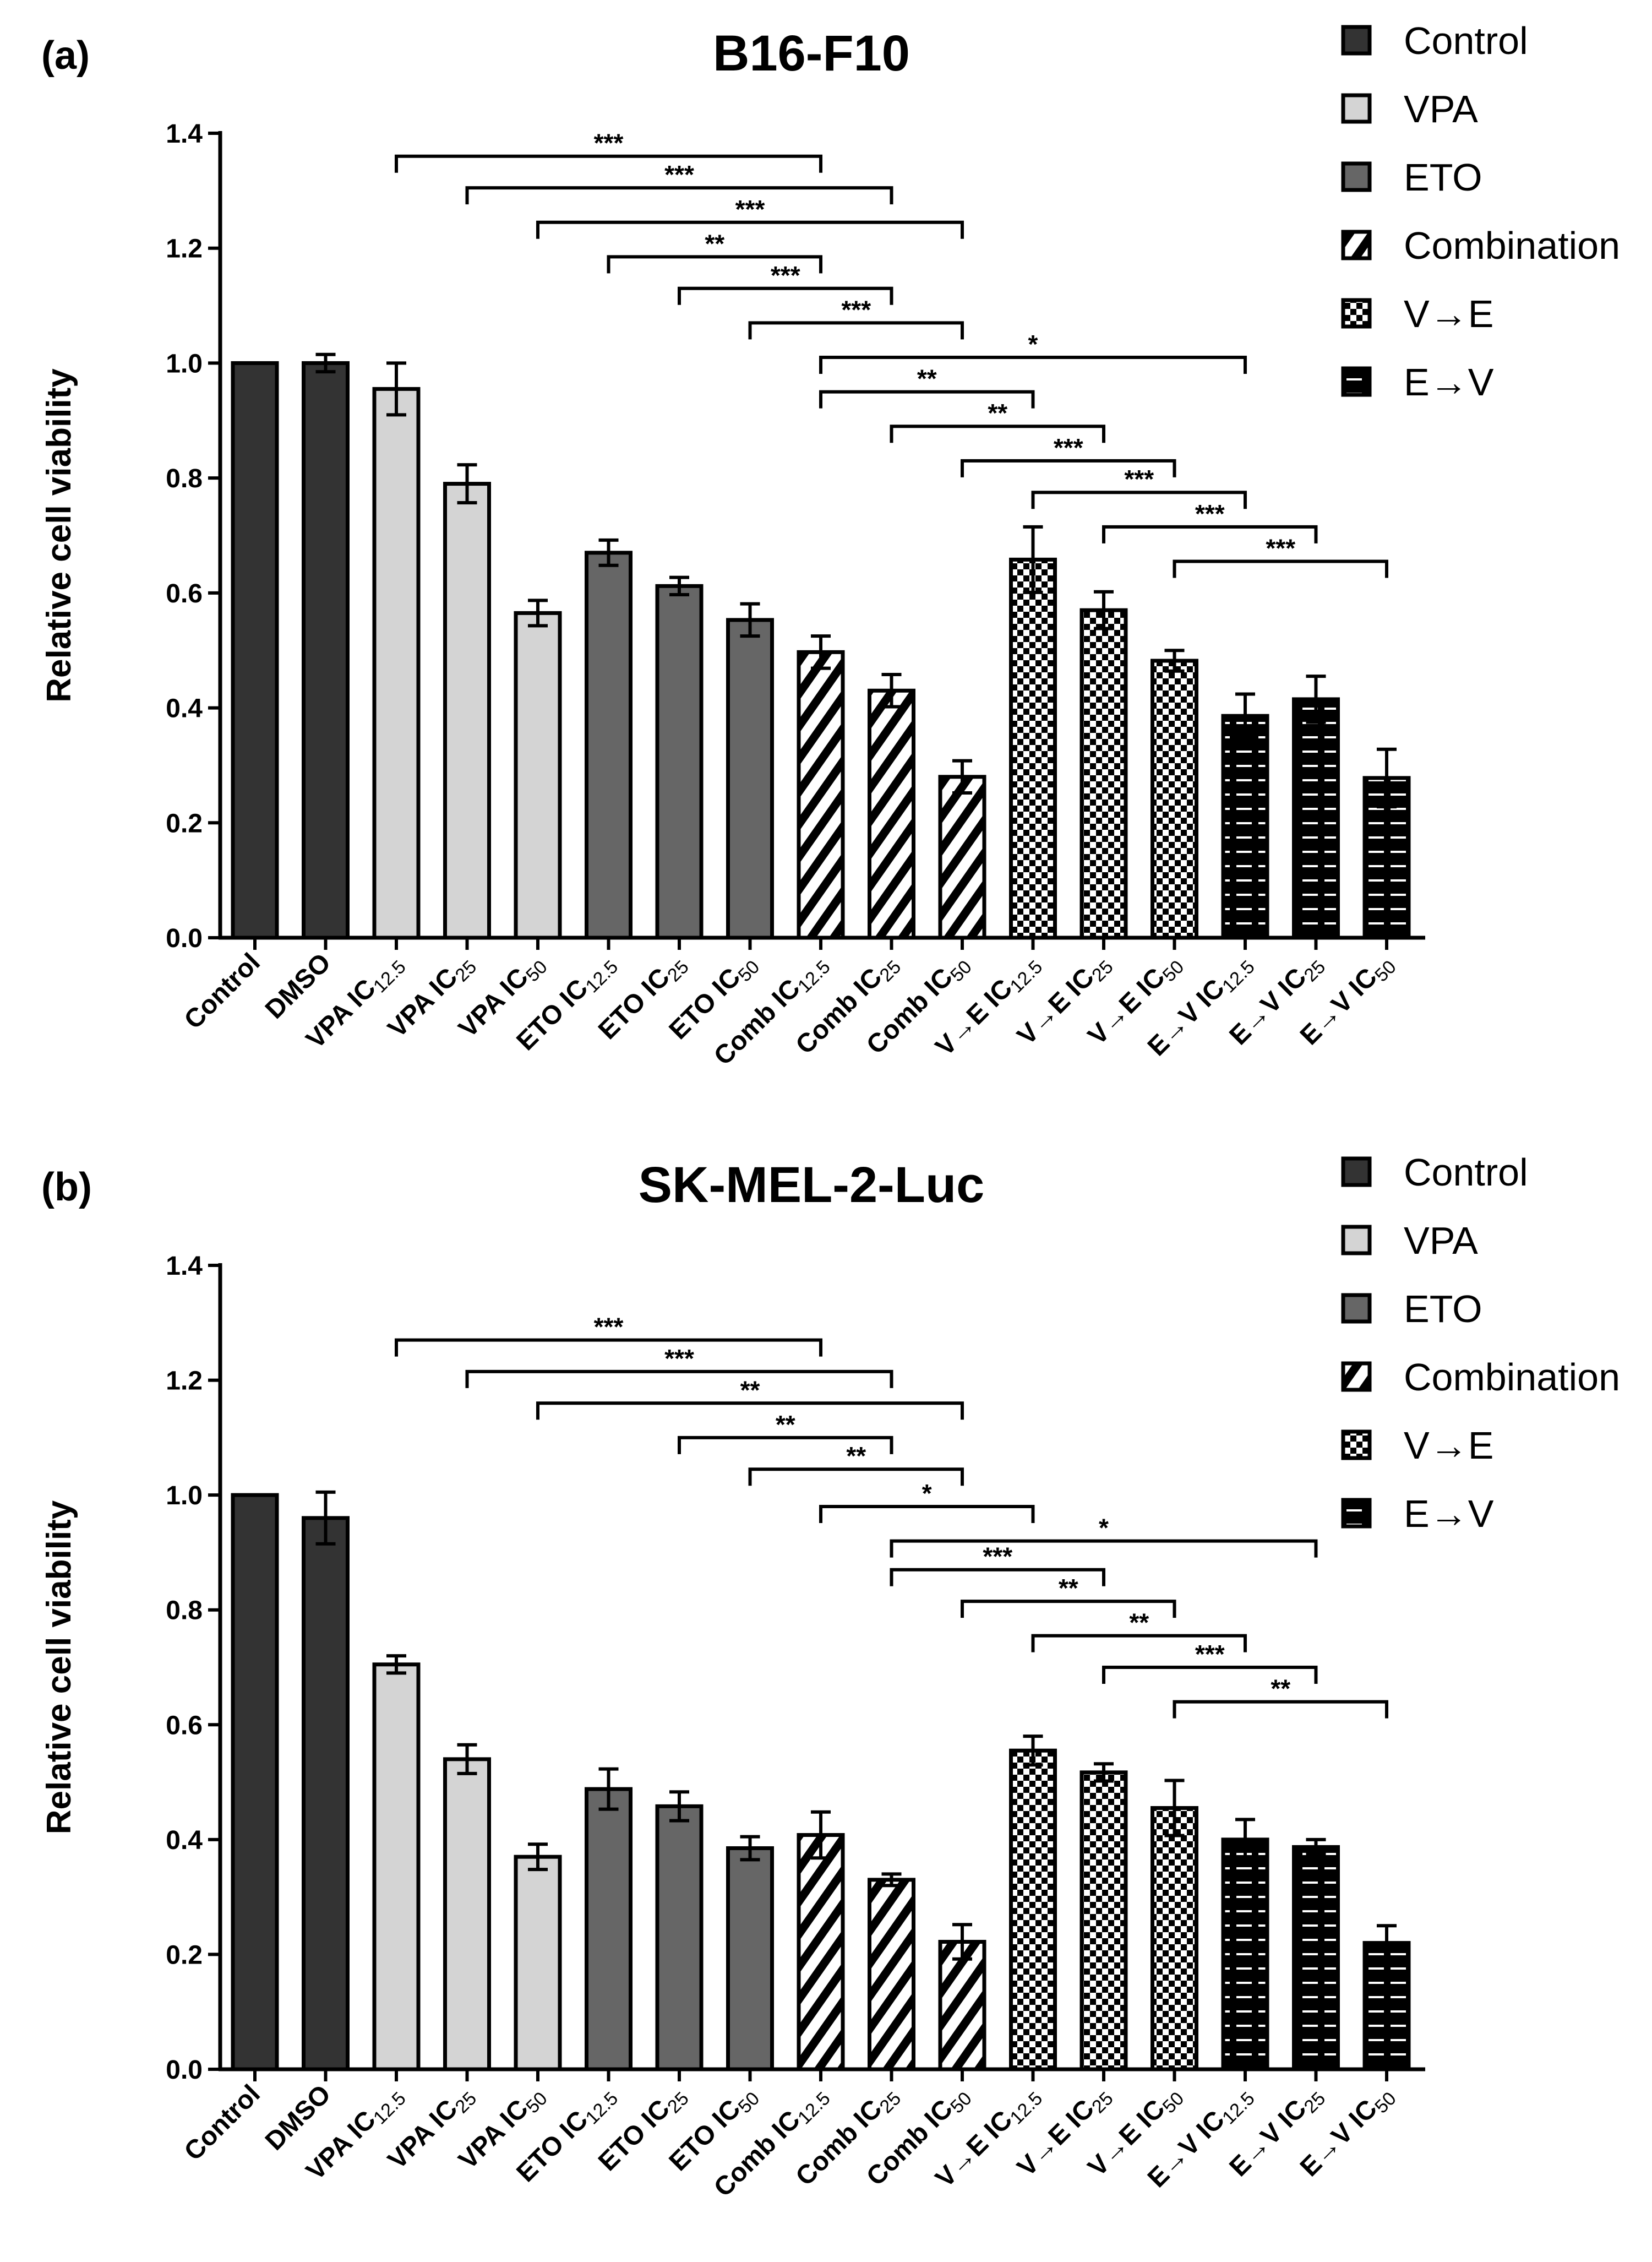 The image size is (1652, 2262). I want to click on legend-label: V→E, so click(1448, 313).